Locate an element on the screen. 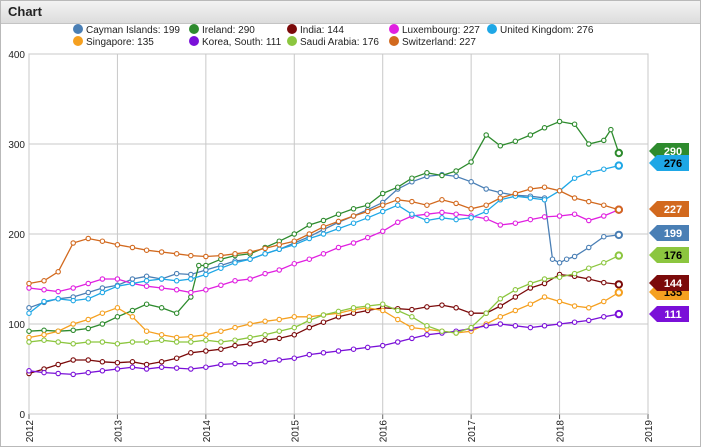  panel-titlebar: Chart is located at coordinates (350, 12).